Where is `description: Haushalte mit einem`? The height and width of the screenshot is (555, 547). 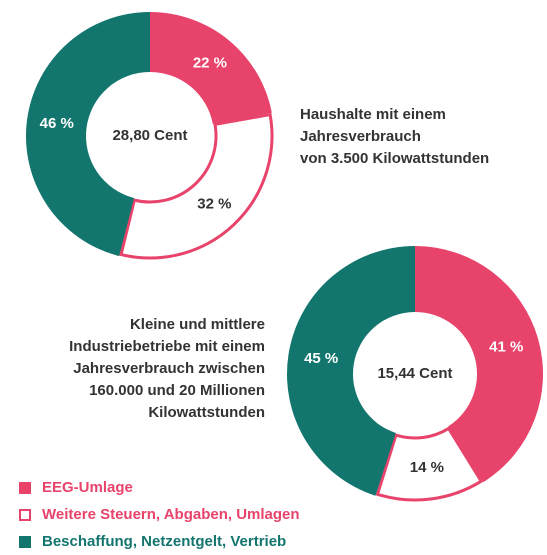
description: Haushalte mit einem is located at coordinates (373, 114).